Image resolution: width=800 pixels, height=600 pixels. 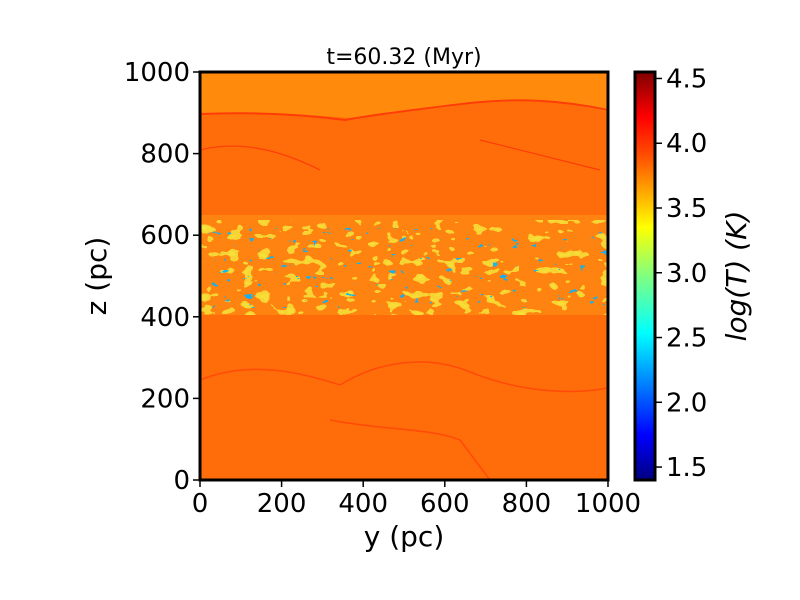 What do you see at coordinates (404, 95) in the screenshot?
I see `top-hot-region` at bounding box center [404, 95].